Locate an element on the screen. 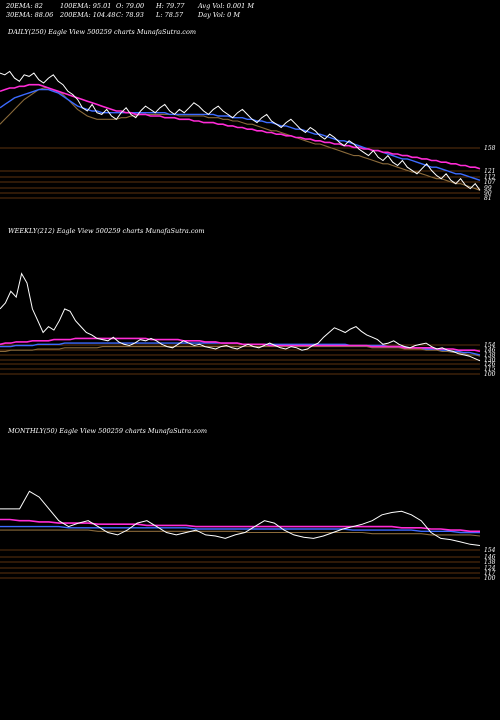 The height and width of the screenshot is (720, 500). ema20-stat: 20EMA: 82 is located at coordinates (24, 6).